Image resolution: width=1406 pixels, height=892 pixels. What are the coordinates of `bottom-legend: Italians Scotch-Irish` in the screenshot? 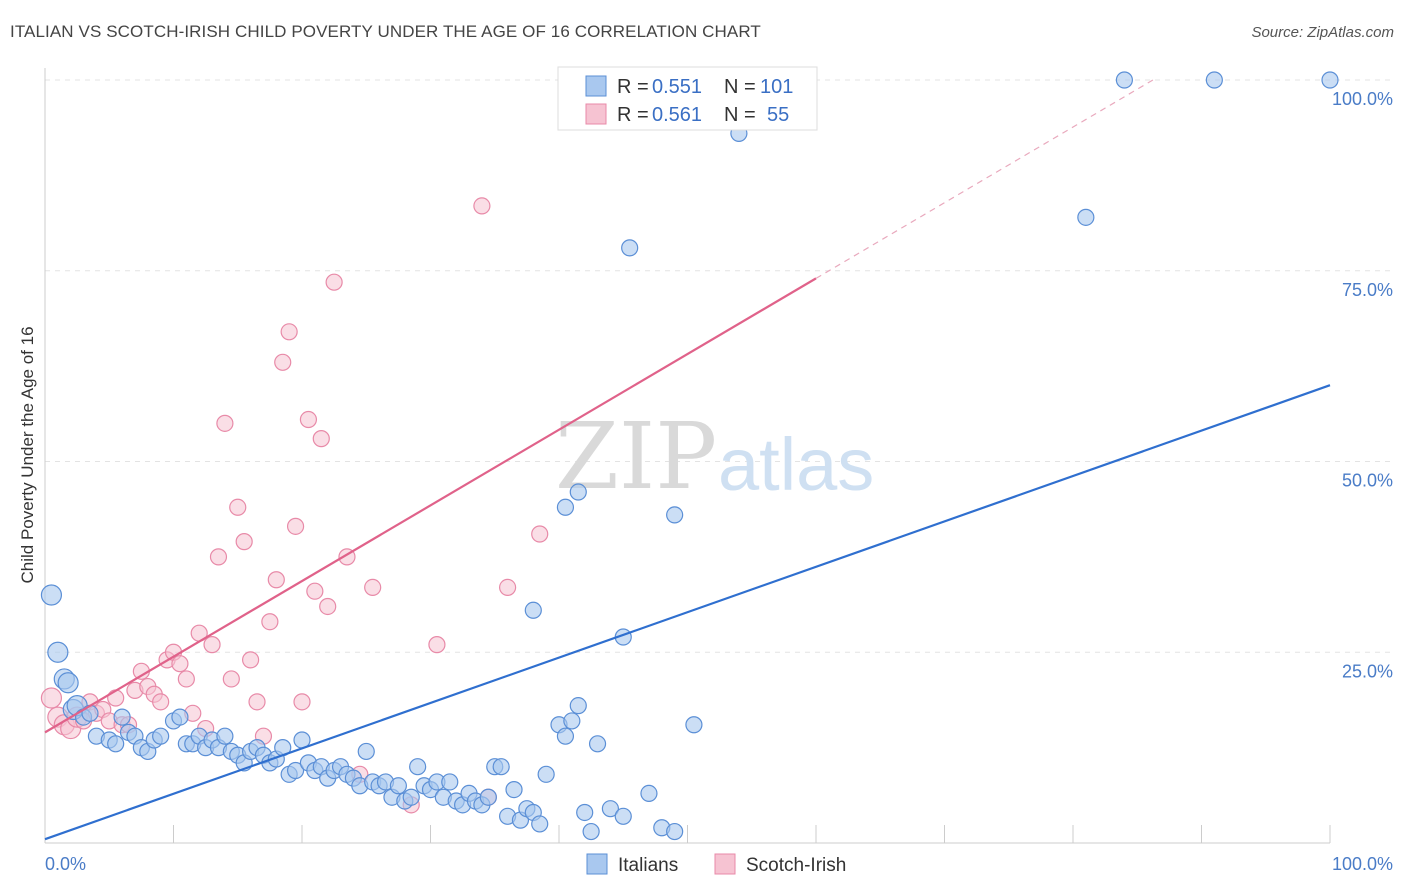 It's located at (716, 864).